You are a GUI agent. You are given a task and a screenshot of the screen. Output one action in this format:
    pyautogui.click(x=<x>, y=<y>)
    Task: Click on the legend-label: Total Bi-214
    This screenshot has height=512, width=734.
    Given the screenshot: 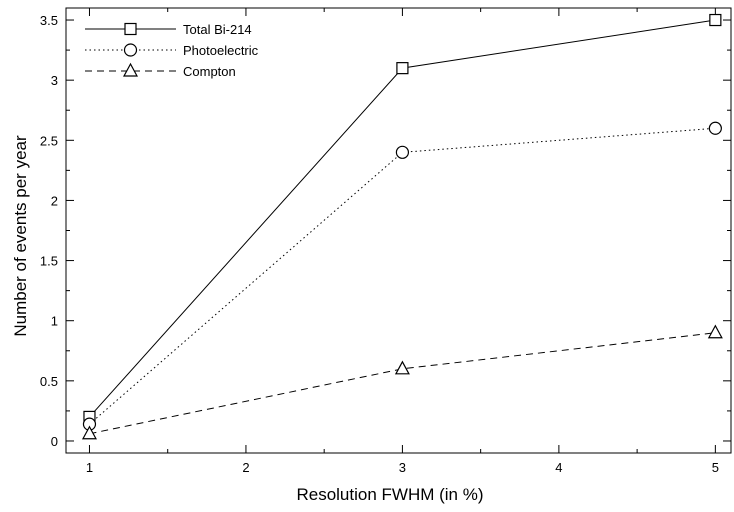 What is the action you would take?
    pyautogui.click(x=217, y=29)
    